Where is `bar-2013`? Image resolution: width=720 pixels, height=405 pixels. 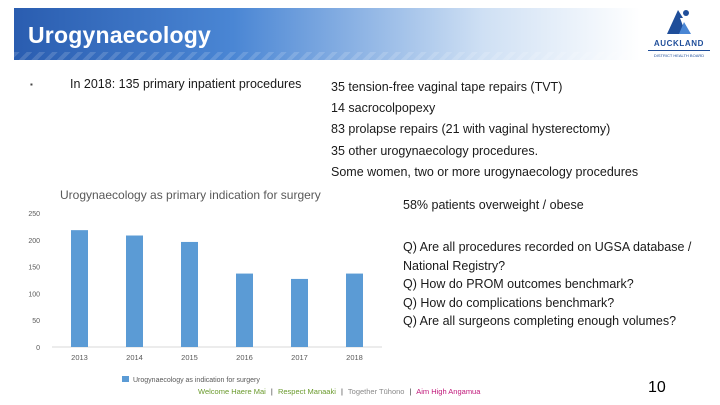
bar-2013 is located at coordinates (79, 288).